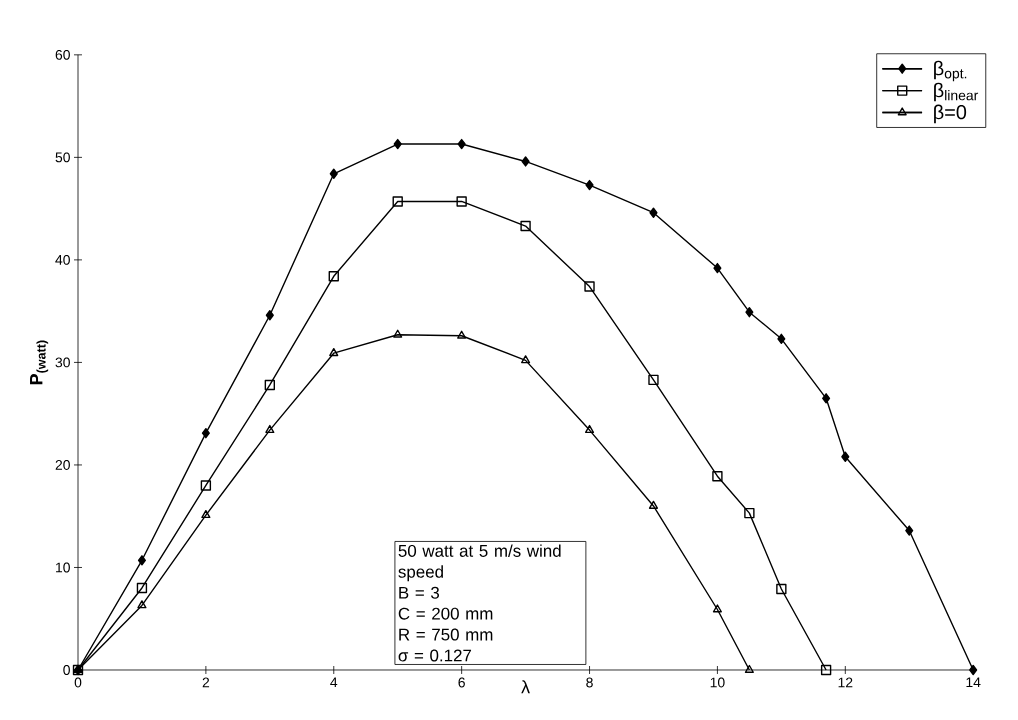 This screenshot has width=1018, height=720. I want to click on legend-label: β$_{opt.}$, so click(950, 71).